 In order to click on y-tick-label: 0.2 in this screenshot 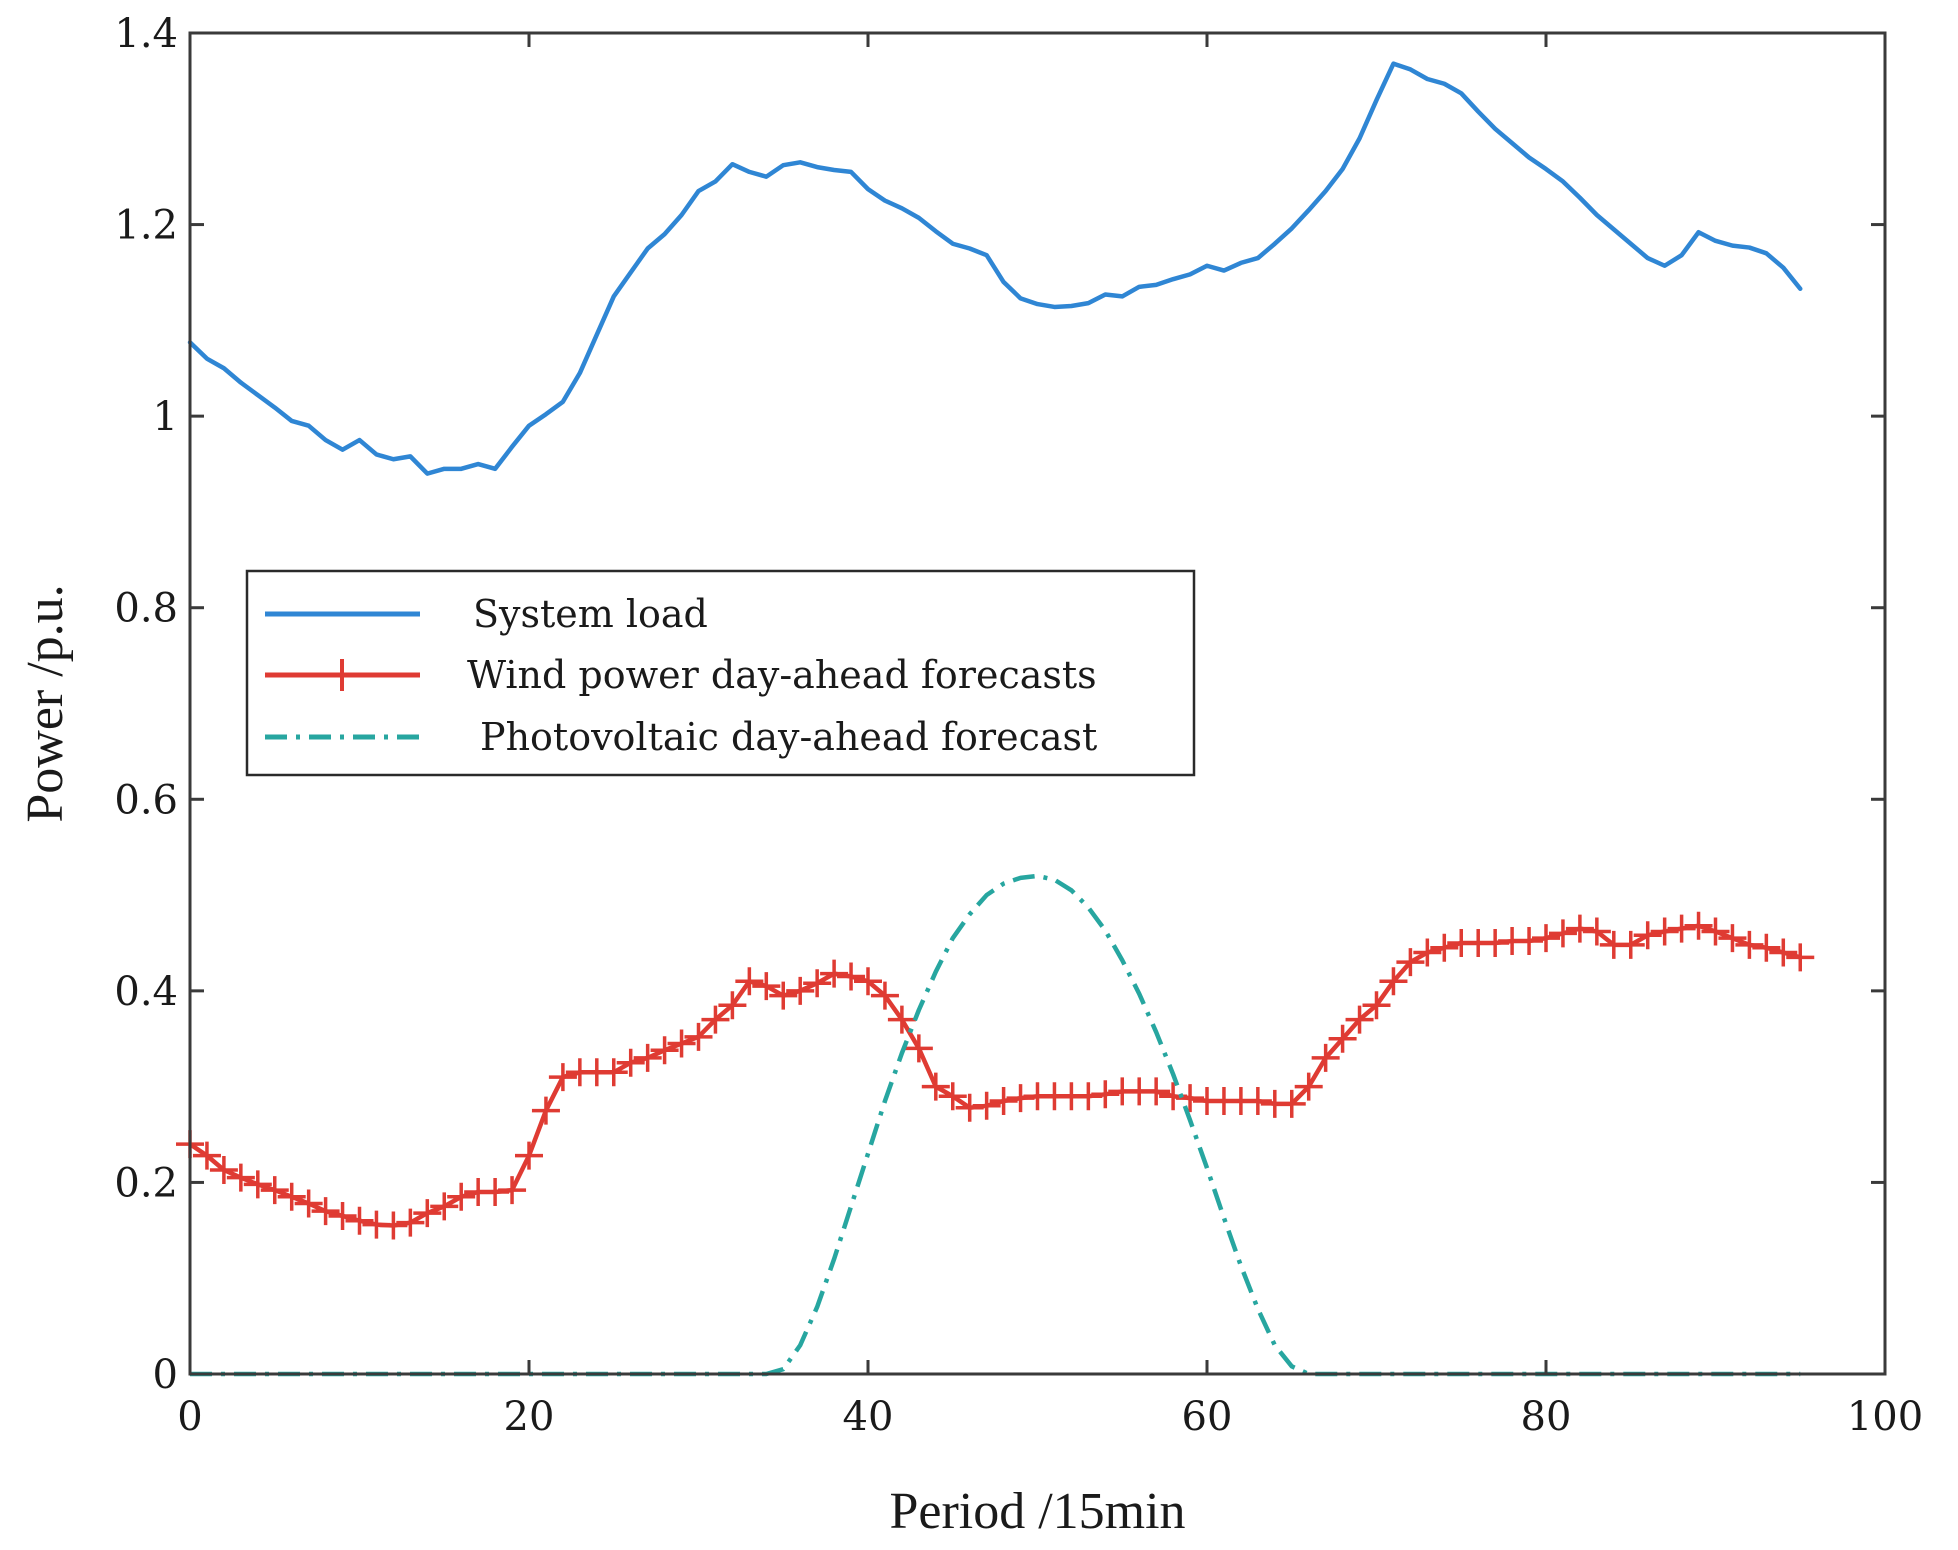, I will do `click(146, 1183)`.